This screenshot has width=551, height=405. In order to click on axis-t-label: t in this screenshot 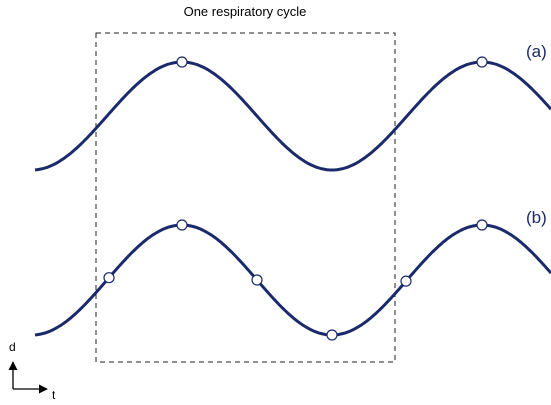, I will do `click(54, 395)`.